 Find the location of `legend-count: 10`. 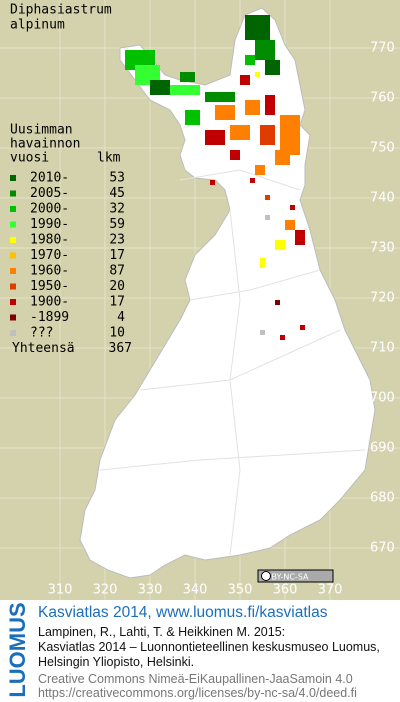

legend-count: 10 is located at coordinates (117, 333).